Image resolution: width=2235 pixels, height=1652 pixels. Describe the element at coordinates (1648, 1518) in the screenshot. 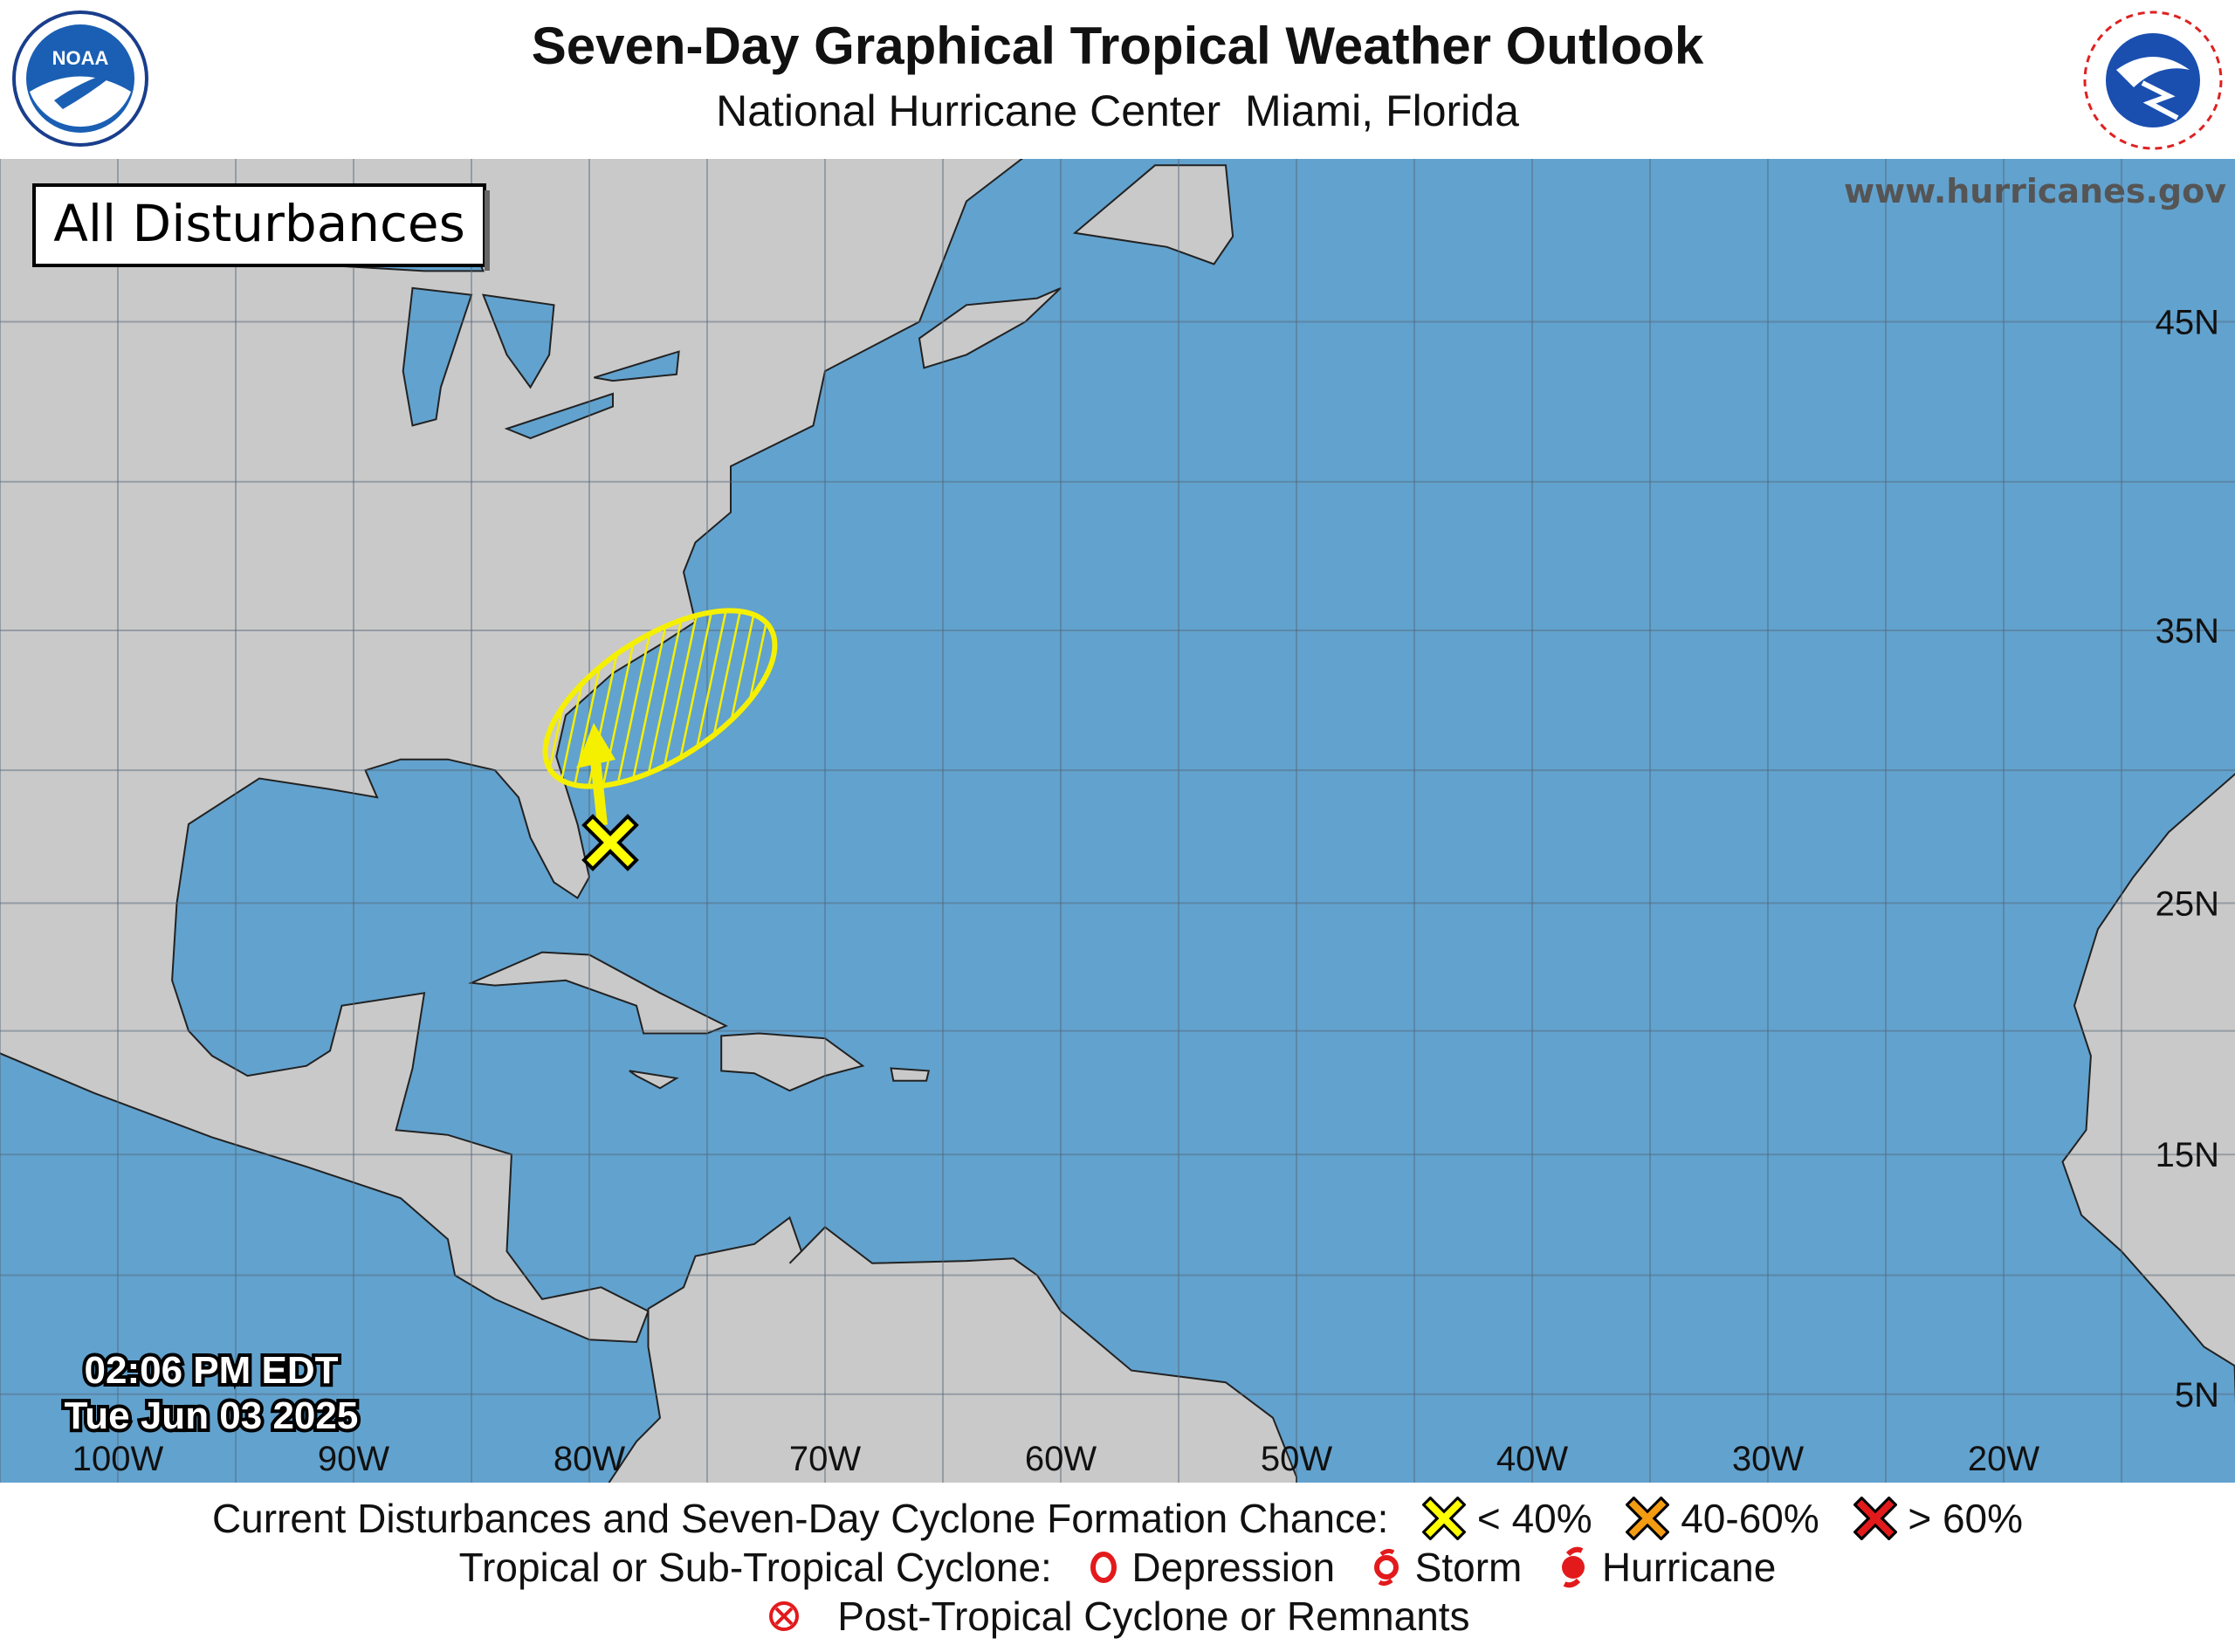

I see `x-orange-icon` at that location.